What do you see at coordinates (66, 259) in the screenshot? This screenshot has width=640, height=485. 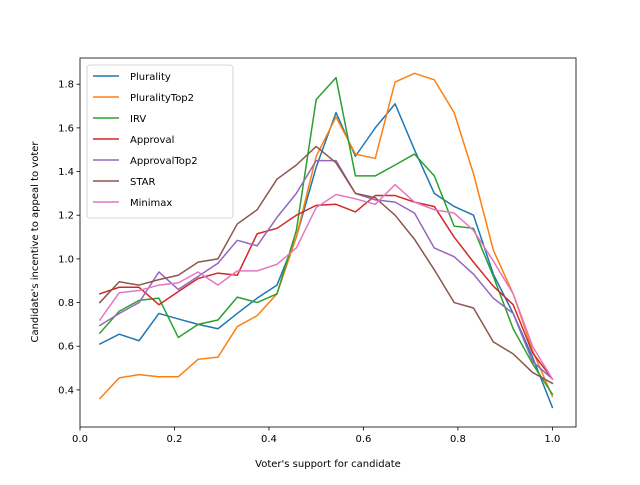 I see `y-tick-label: 1.0` at bounding box center [66, 259].